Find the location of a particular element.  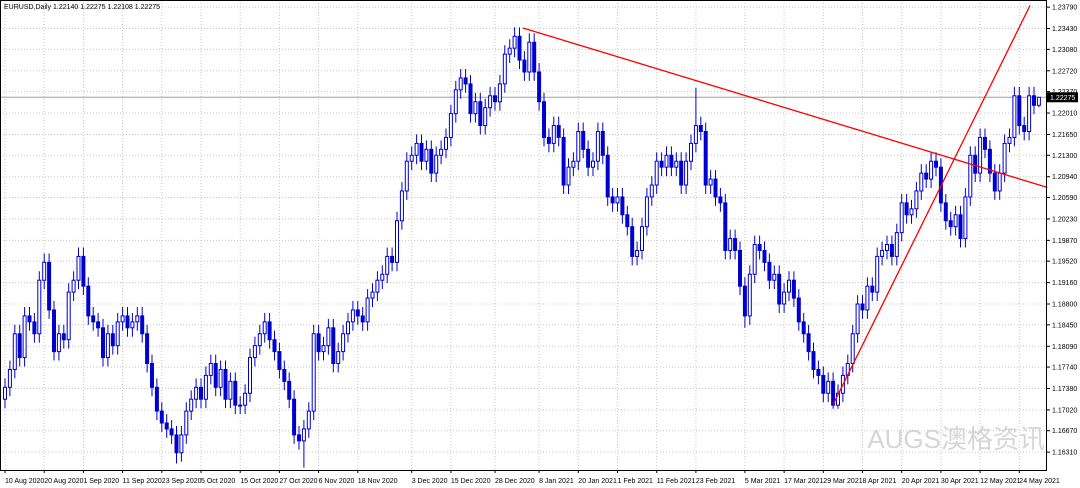

x-tick-label: 29 Mar 2021 is located at coordinates (842, 481).